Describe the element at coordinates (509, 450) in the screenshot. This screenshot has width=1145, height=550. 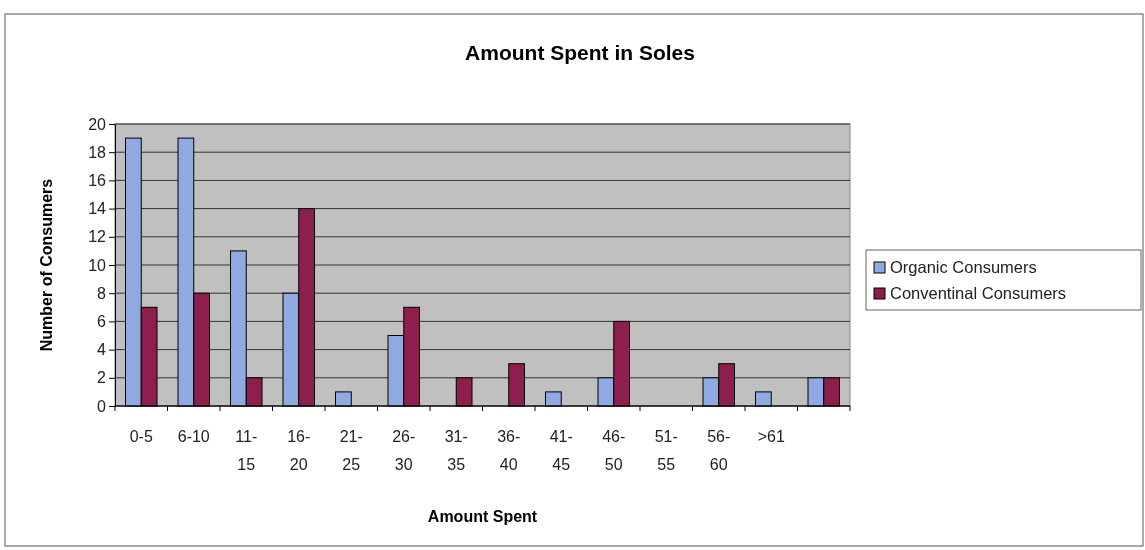
I see `x-tick-label: 36-40` at that location.